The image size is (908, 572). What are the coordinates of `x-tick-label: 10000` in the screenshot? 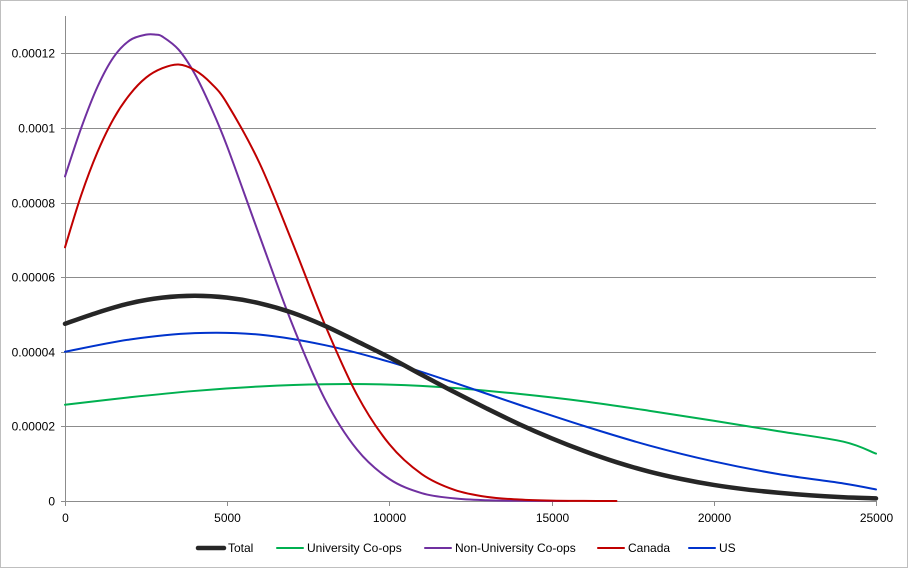 It's located at (390, 518).